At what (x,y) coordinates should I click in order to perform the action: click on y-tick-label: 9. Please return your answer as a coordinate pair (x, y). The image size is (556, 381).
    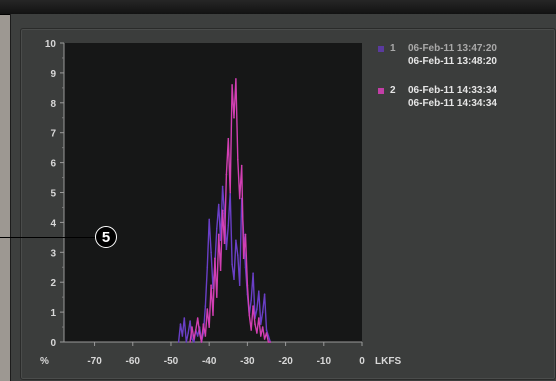
    Looking at the image, I should click on (53, 74).